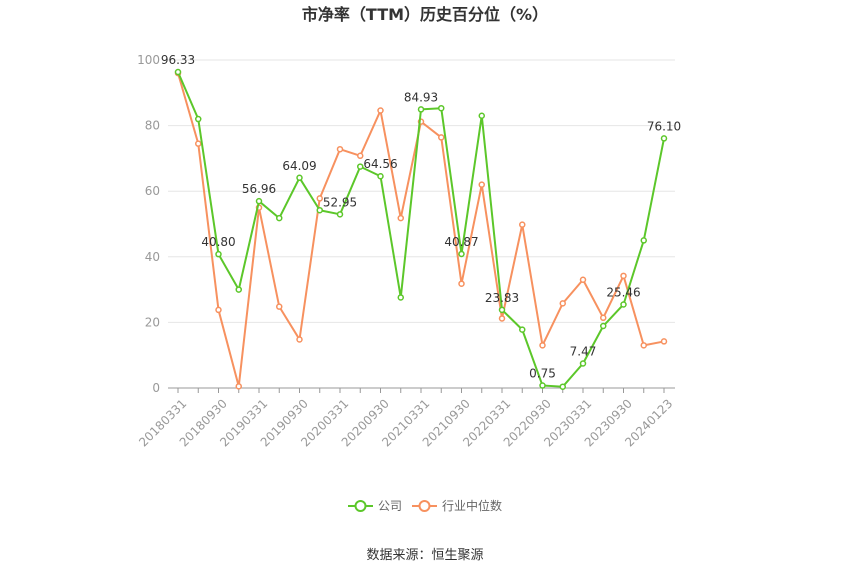 The width and height of the screenshot is (850, 575). Describe the element at coordinates (425, 14) in the screenshot. I see `chart-title: 市净率（TTM）历史百分位（%）` at that location.